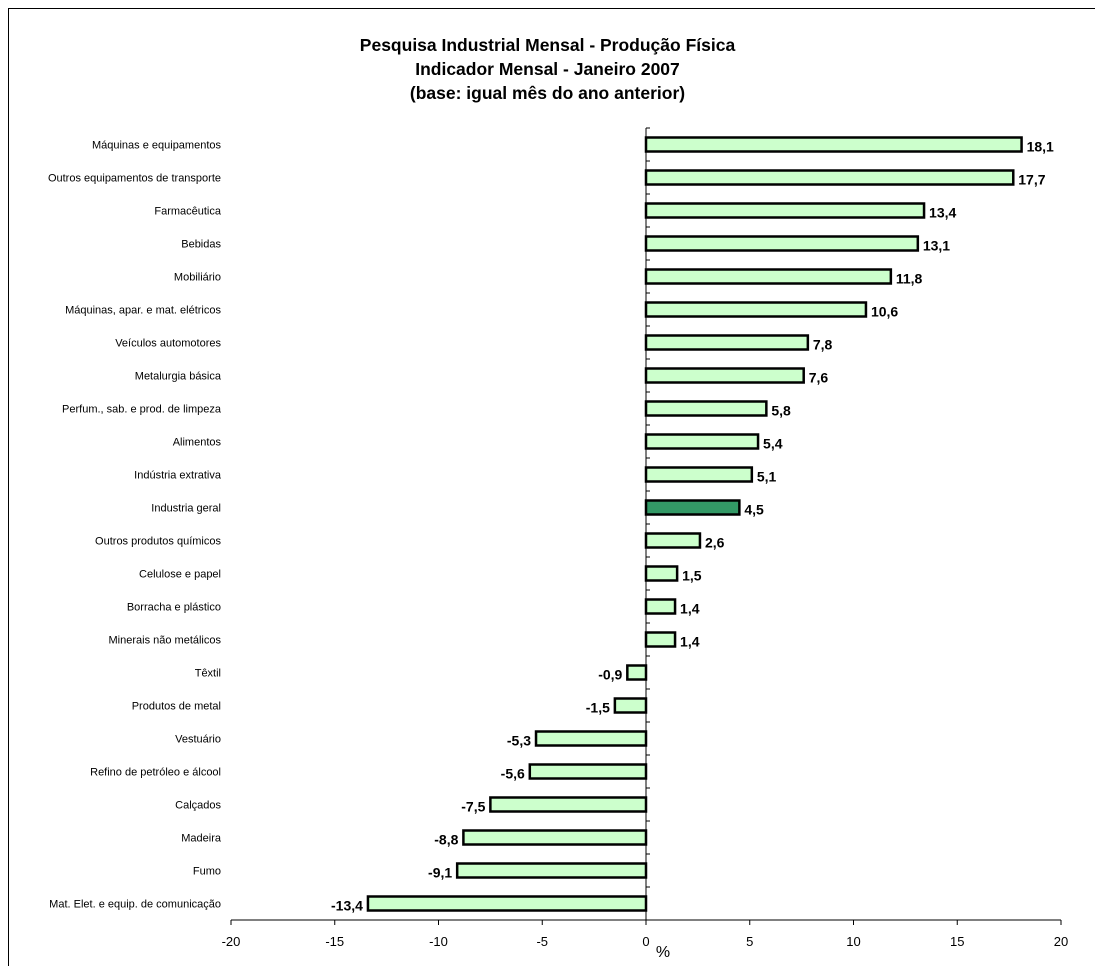  What do you see at coordinates (884, 312) in the screenshot?
I see `value-label: 10,6` at bounding box center [884, 312].